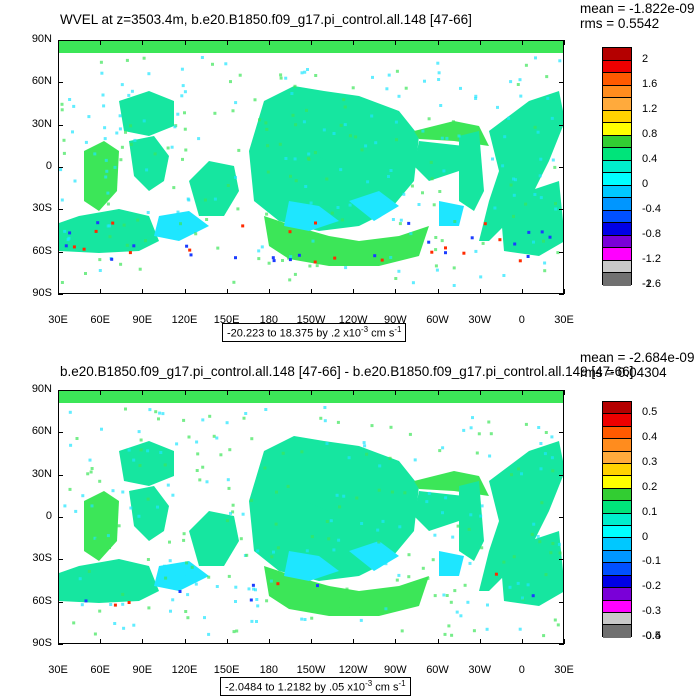 The width and height of the screenshot is (700, 700). Describe the element at coordinates (41, 123) in the screenshot. I see `lat-tick-label: 30N` at that location.